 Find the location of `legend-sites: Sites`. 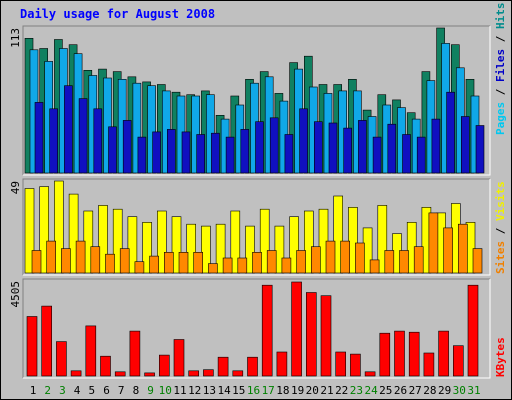

legend-sites: Sites is located at coordinates (500, 257).